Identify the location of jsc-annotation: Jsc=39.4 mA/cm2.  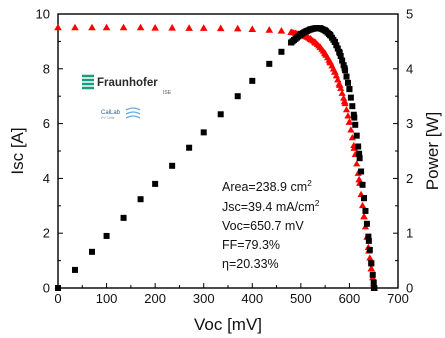
(271, 206).